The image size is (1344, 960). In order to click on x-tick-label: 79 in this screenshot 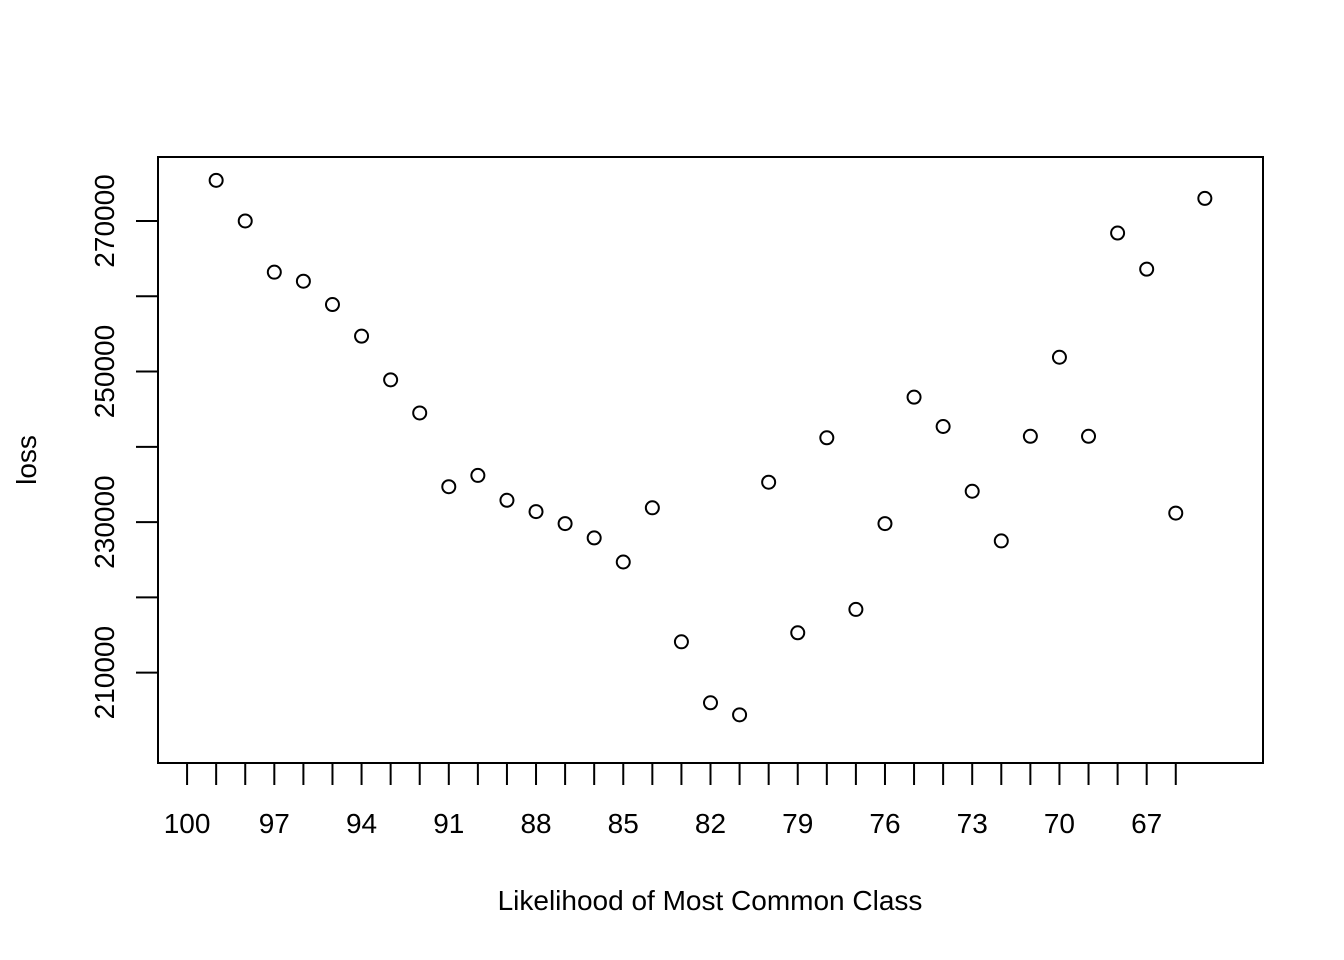, I will do `click(797, 823)`.